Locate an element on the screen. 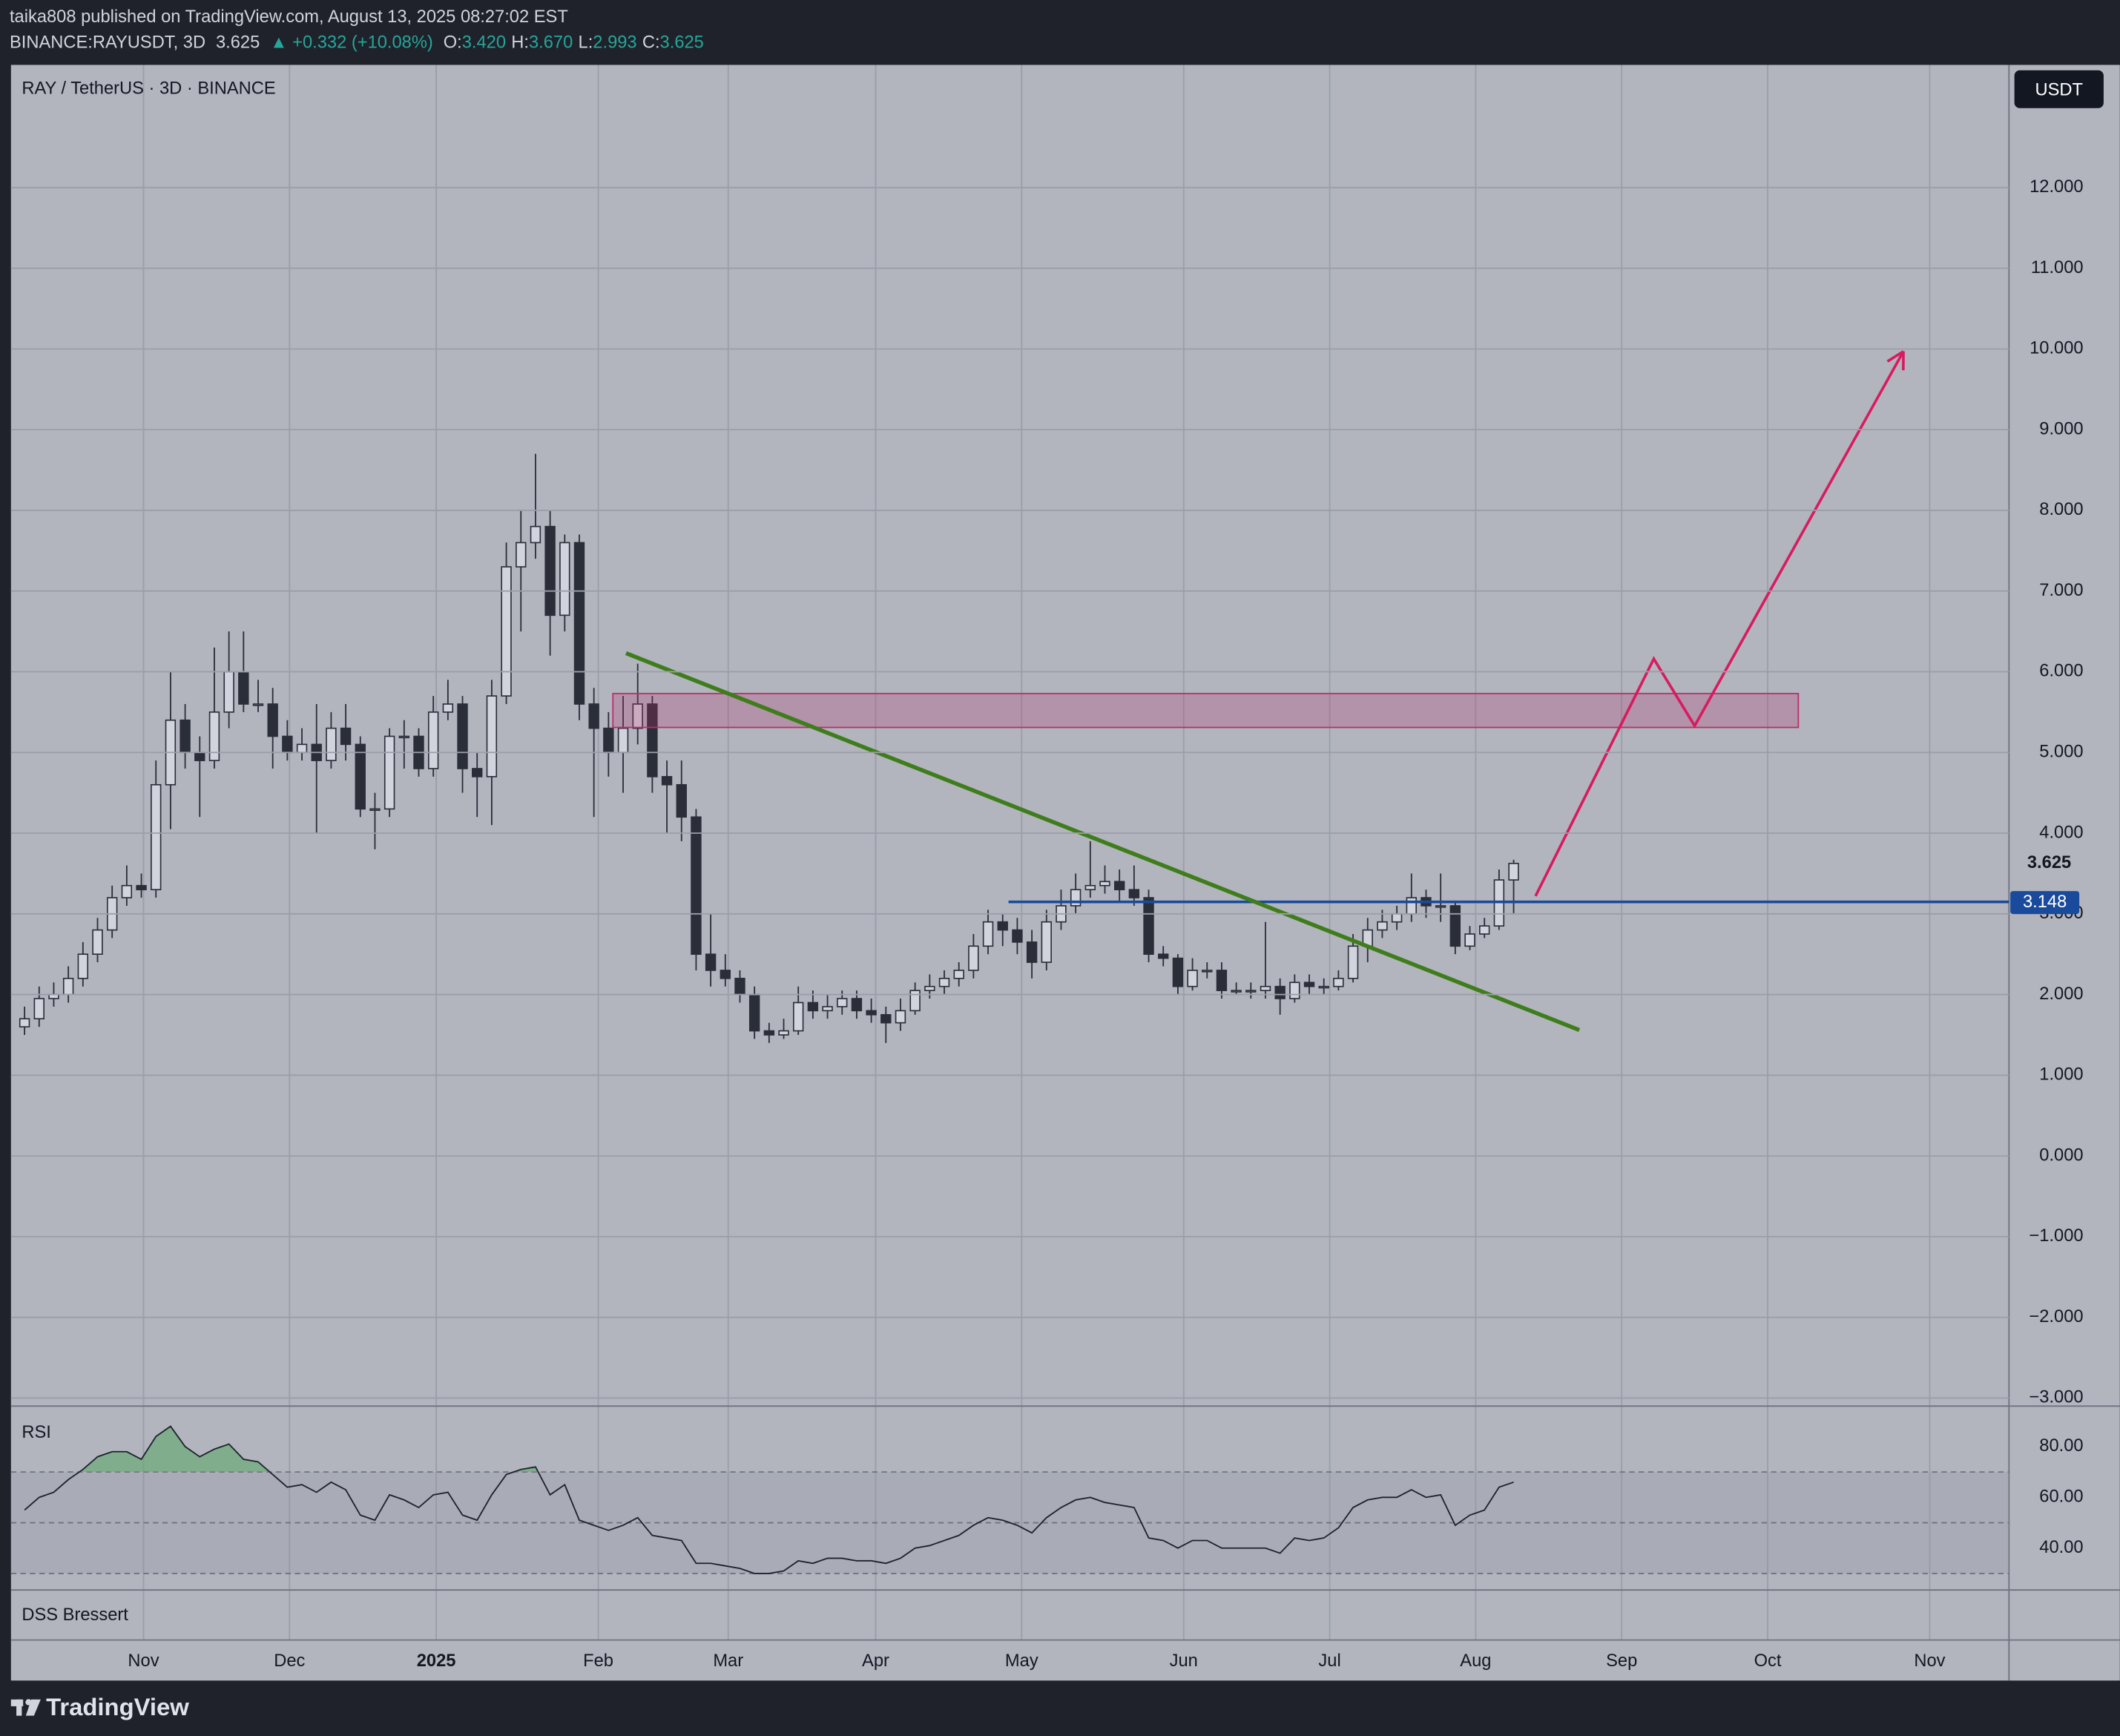 The height and width of the screenshot is (1736, 2120). logo-mark is located at coordinates (33, 1708).